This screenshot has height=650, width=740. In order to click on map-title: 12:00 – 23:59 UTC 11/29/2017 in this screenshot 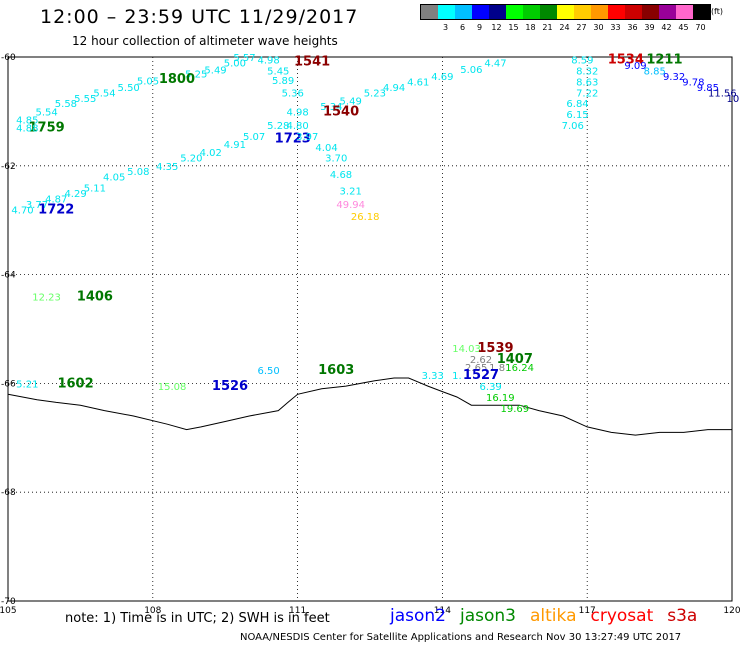, I will do `click(199, 17)`.